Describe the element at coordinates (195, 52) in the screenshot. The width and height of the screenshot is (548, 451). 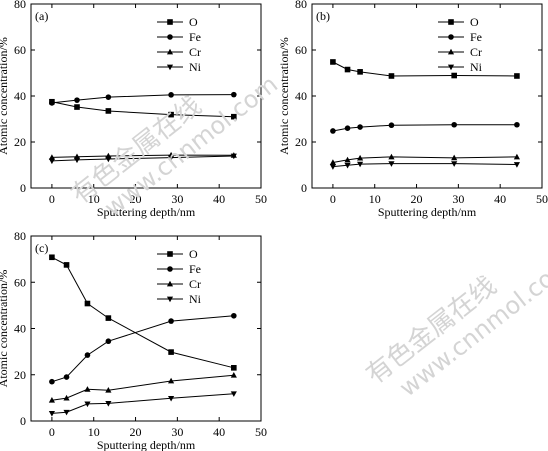
I see `panel-a-legend-cr-label: Cr` at that location.